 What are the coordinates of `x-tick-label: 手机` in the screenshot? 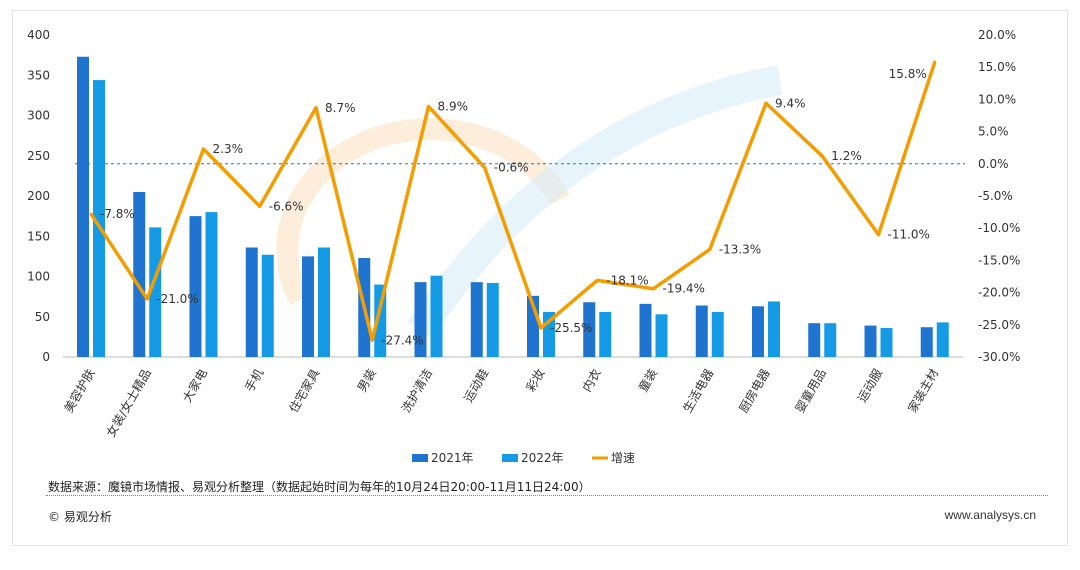 It's located at (254, 381).